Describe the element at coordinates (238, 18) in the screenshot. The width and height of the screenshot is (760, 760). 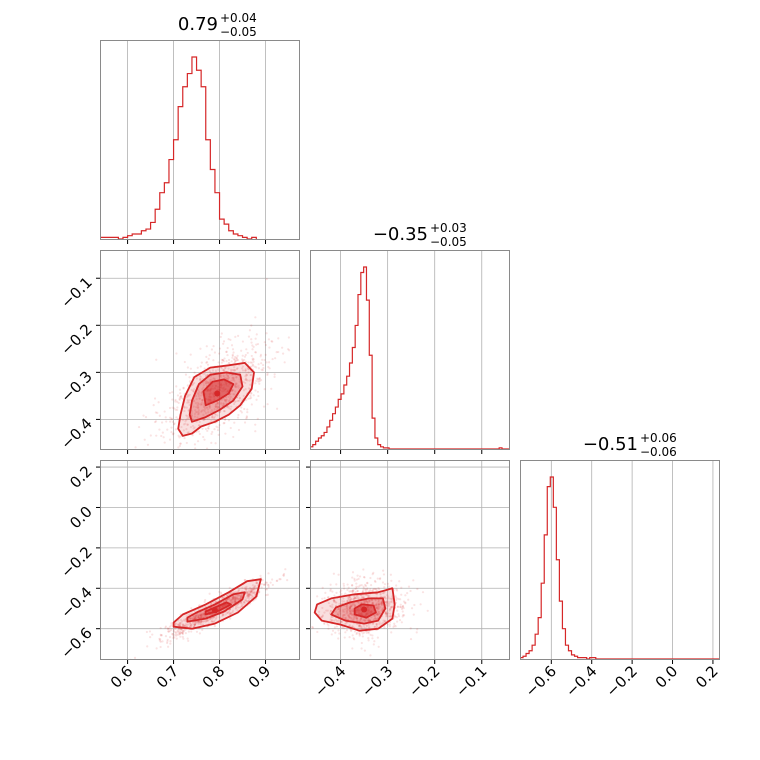
I see `hist-panel-1-title-plus: +0.04` at that location.